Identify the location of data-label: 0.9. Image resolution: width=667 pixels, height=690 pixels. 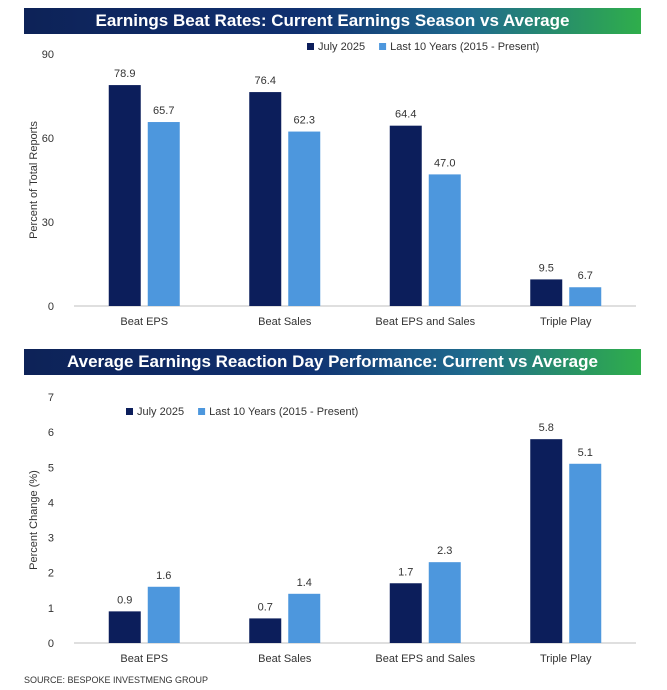
(124, 600).